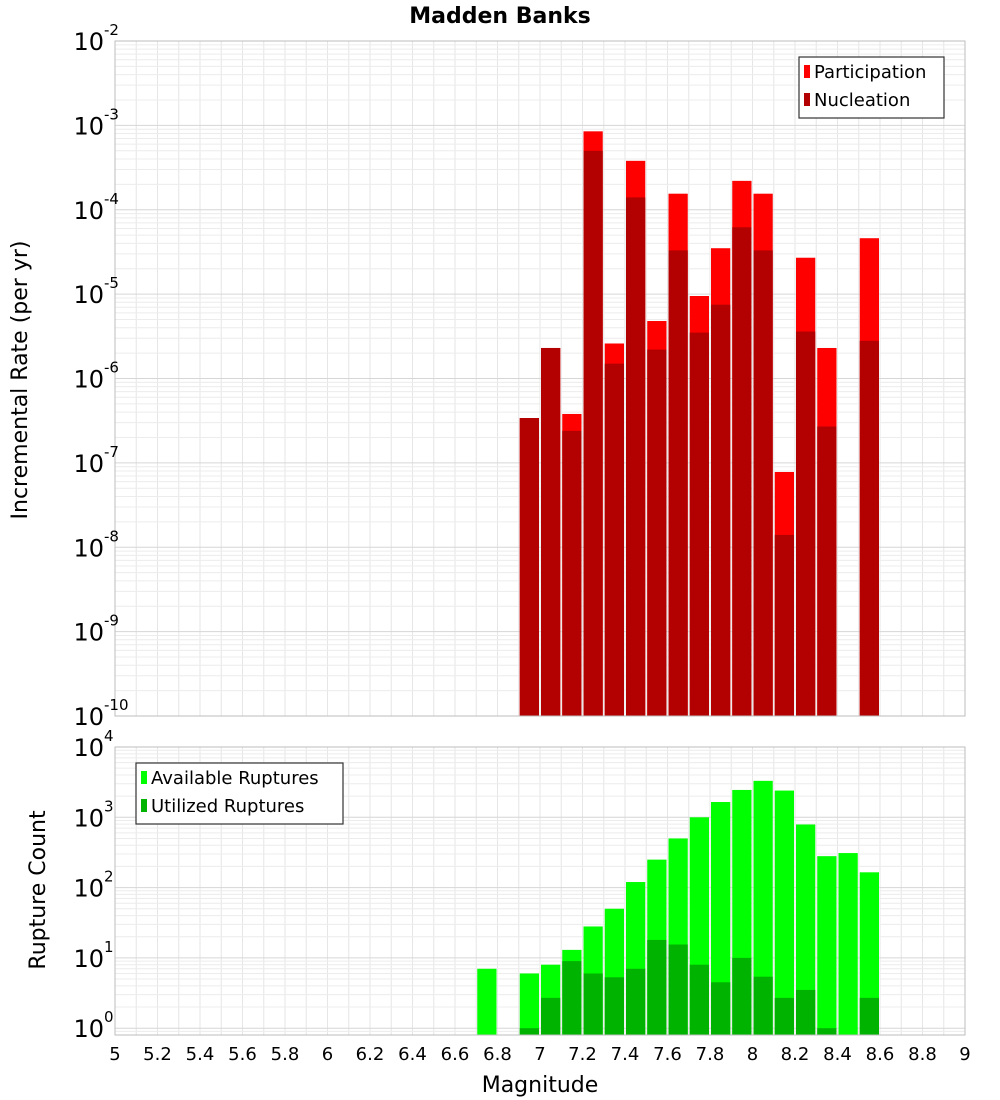 This screenshot has height=1100, width=1000. I want to click on x-tick-label: 6, so click(327, 1054).